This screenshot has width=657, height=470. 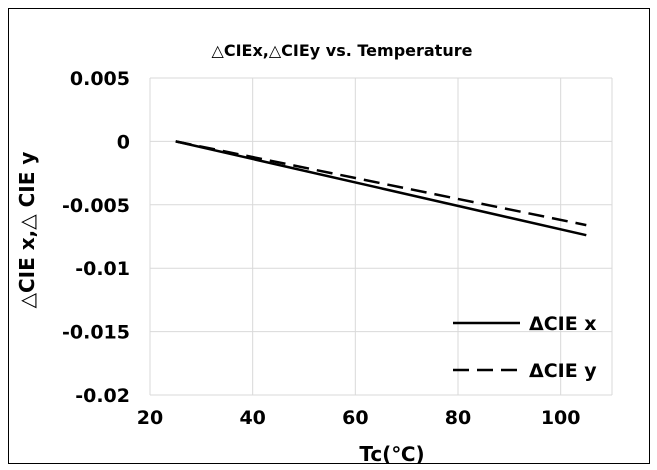 What do you see at coordinates (381, 183) in the screenshot?
I see `series-line-cie-y` at bounding box center [381, 183].